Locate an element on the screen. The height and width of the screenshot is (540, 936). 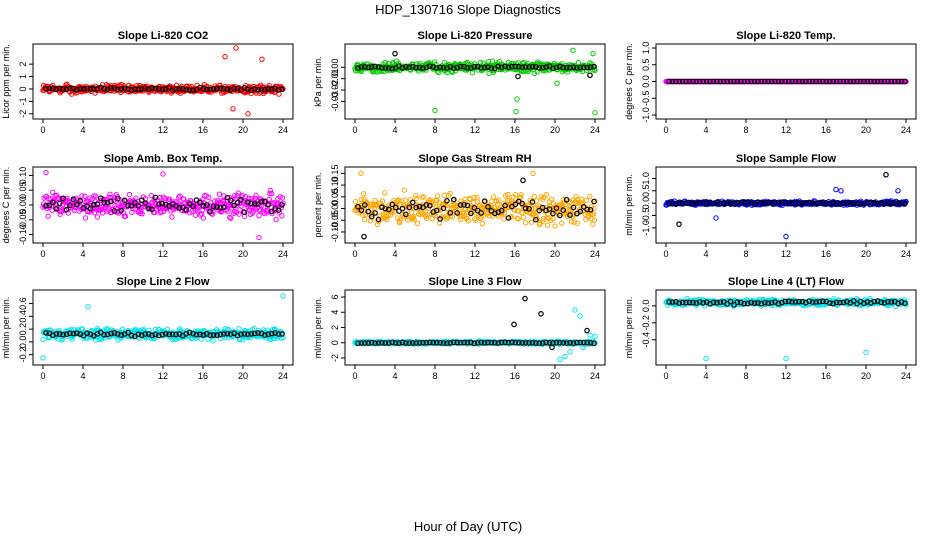
y-tick-label: 0.15 is located at coordinates (335, 174).